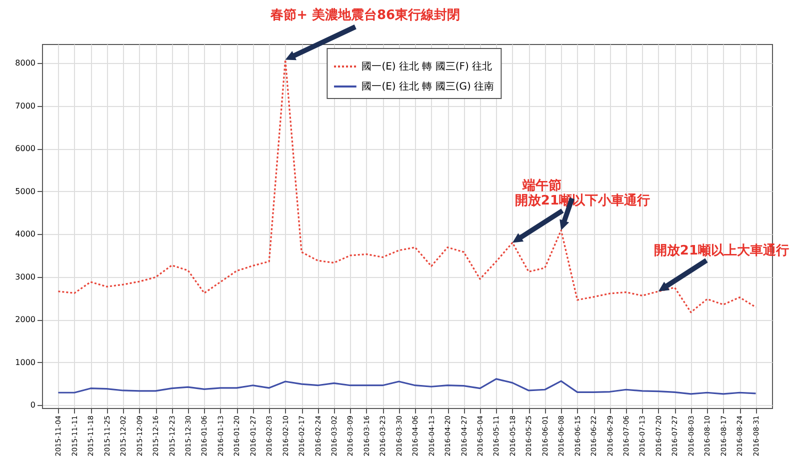 The image size is (802, 470). What do you see at coordinates (25, 234) in the screenshot?
I see `y-tick-label: 4000` at bounding box center [25, 234].